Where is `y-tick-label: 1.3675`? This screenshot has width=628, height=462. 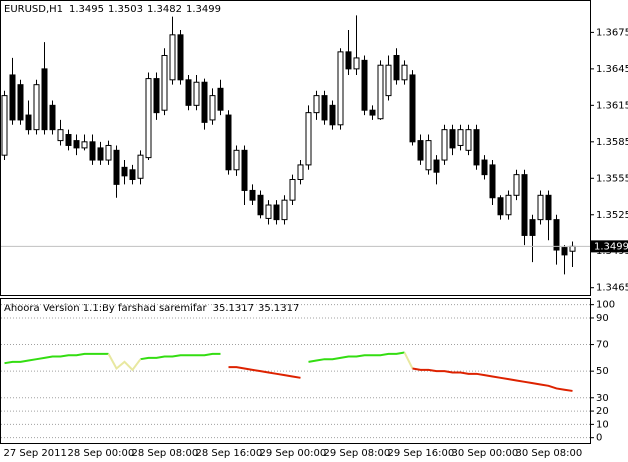 y-tick-label: 1.3675 is located at coordinates (612, 32).